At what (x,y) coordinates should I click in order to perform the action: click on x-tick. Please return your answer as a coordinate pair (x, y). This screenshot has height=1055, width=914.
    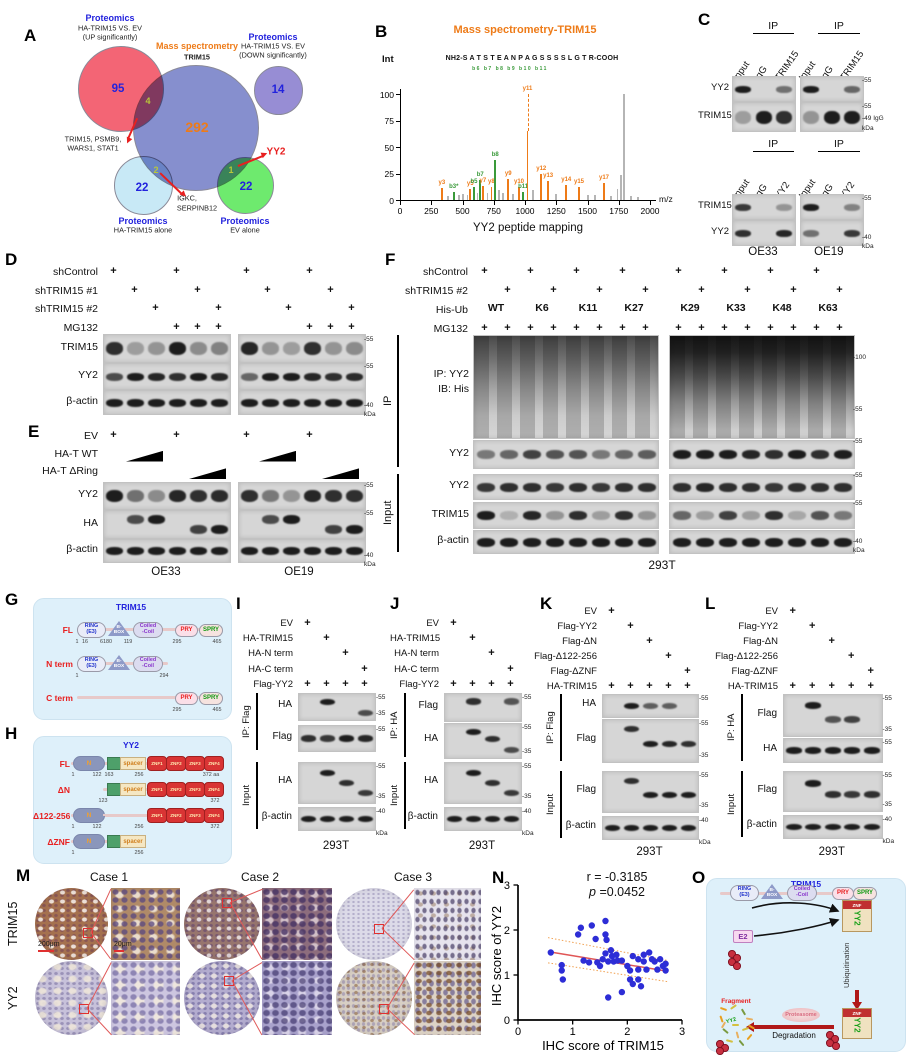
    Looking at the image, I should click on (588, 203).